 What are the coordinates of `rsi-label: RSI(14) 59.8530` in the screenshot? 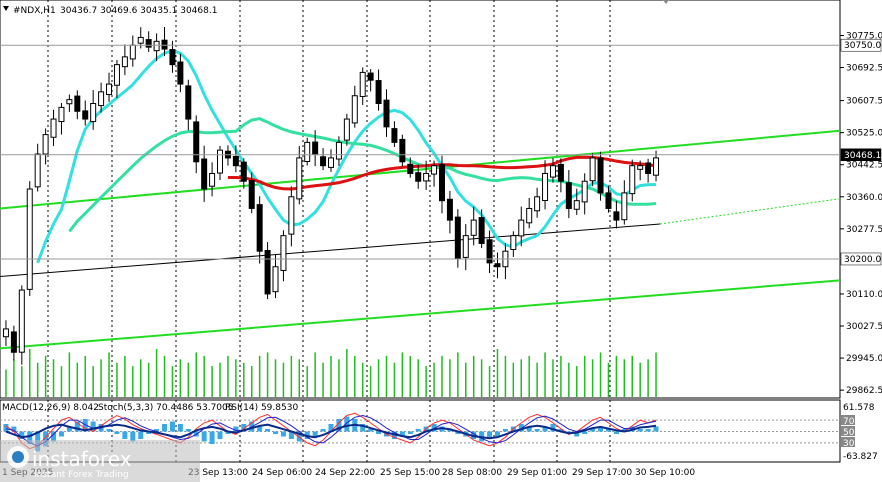 It's located at (261, 408).